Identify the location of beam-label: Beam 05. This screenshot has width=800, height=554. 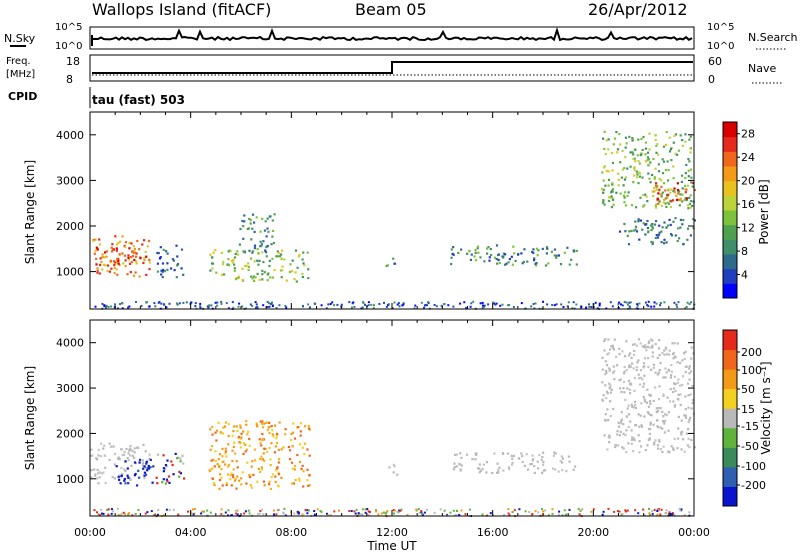
(391, 9).